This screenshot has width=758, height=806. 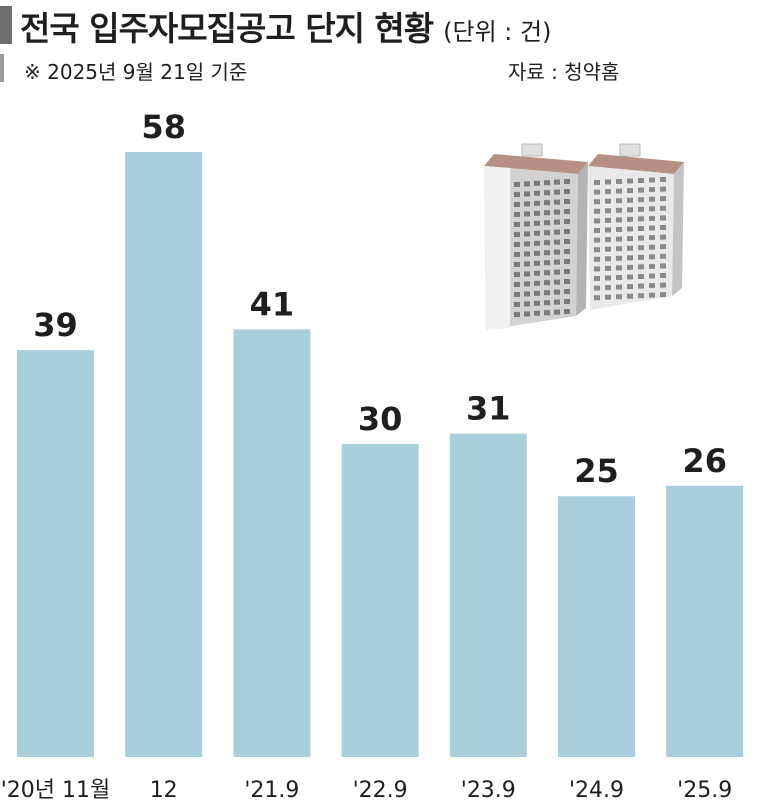 I want to click on value-label-0: 39, so click(x=55, y=325).